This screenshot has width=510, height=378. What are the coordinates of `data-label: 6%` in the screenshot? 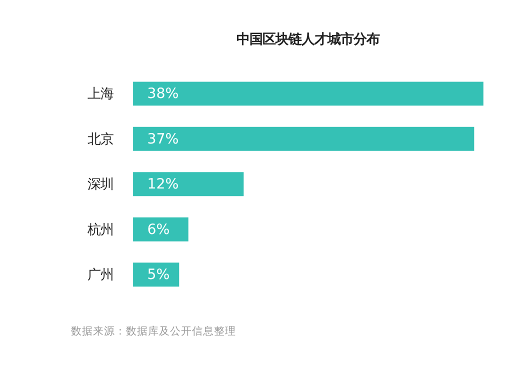 It's located at (158, 230).